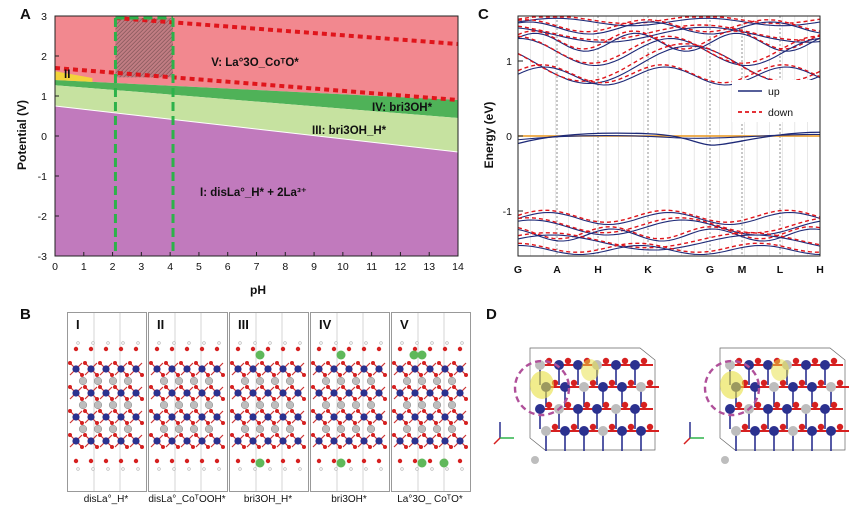 This screenshot has height=516, width=850. Describe the element at coordinates (243, 324) in the screenshot. I see `structure-roman-iii: III` at that location.